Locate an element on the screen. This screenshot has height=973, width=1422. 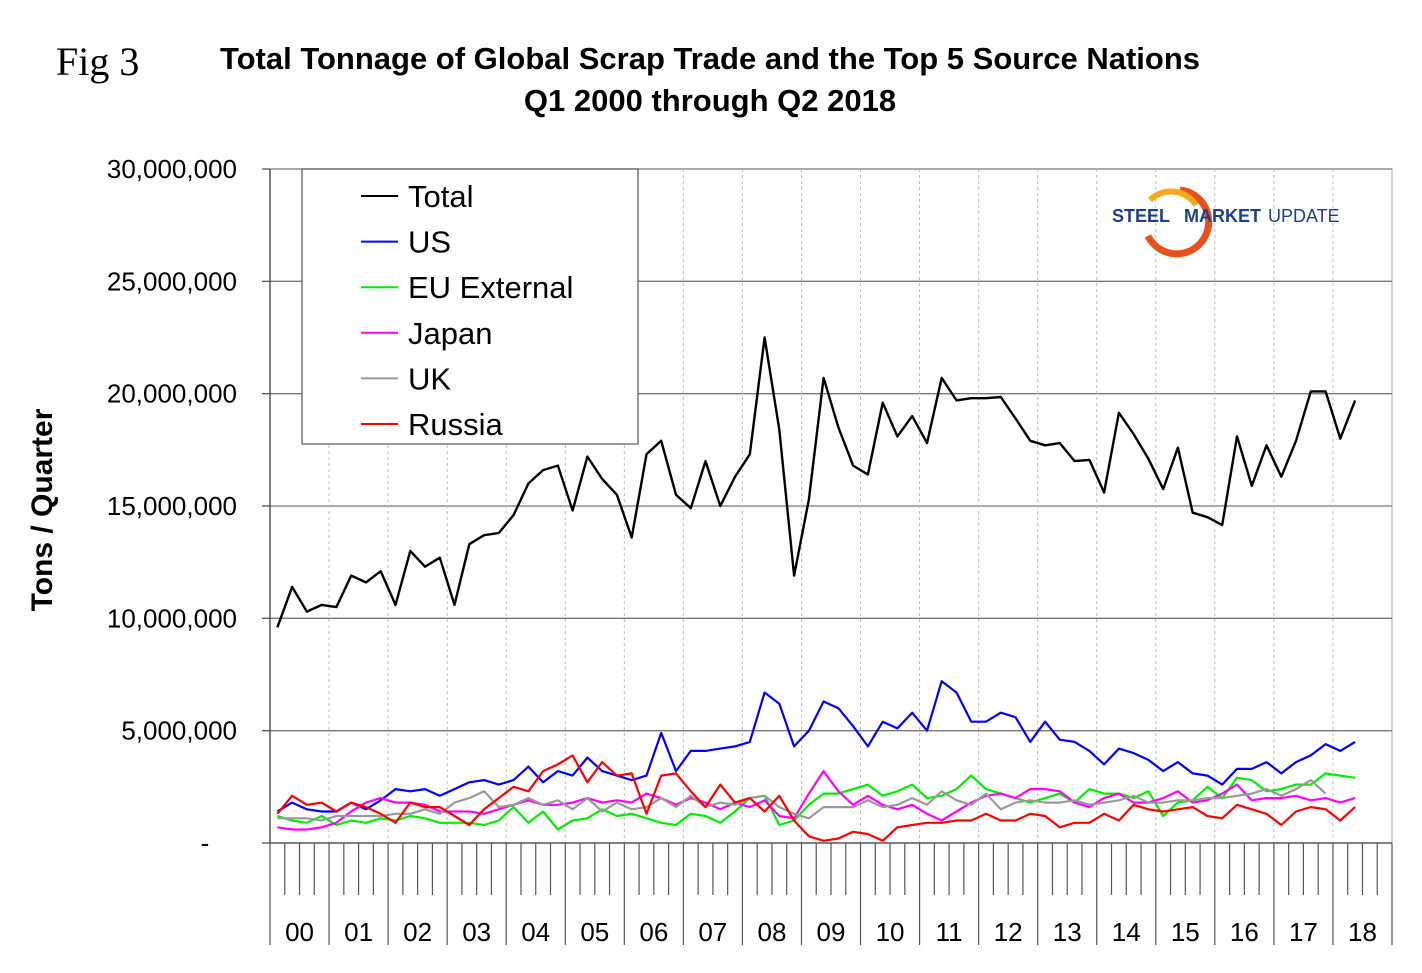
figure-label: Fig 3 is located at coordinates (98, 61).